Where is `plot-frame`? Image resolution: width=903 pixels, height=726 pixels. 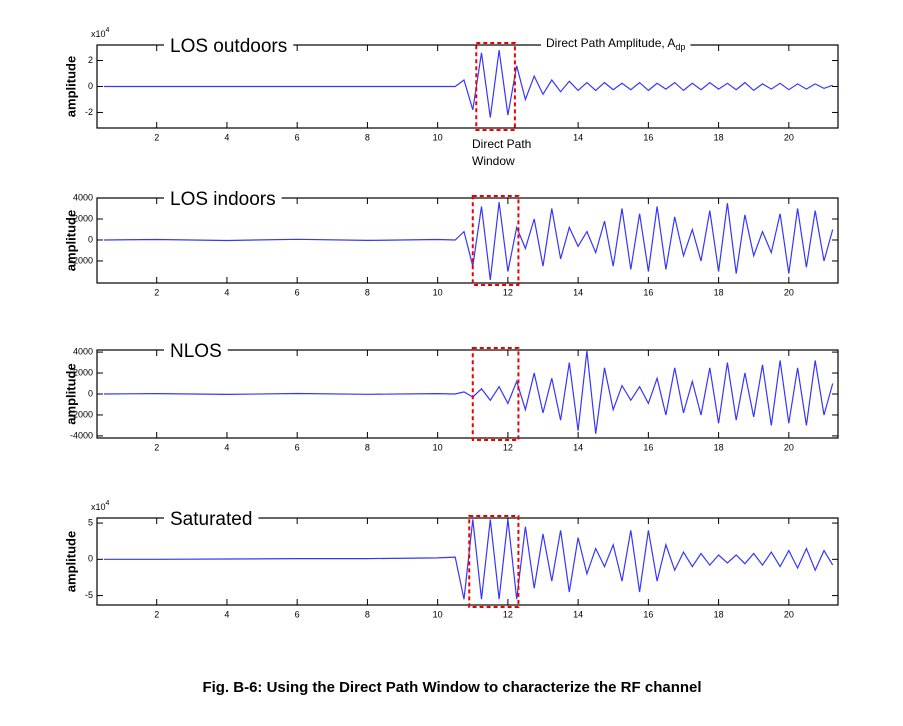
plot-frame is located at coordinates (467, 561).